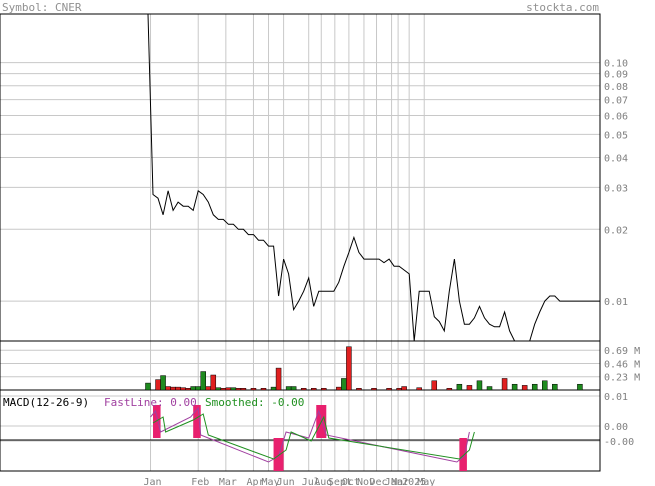  What do you see at coordinates (311, 481) in the screenshot?
I see `x-tick-label: Jul` at bounding box center [311, 481].